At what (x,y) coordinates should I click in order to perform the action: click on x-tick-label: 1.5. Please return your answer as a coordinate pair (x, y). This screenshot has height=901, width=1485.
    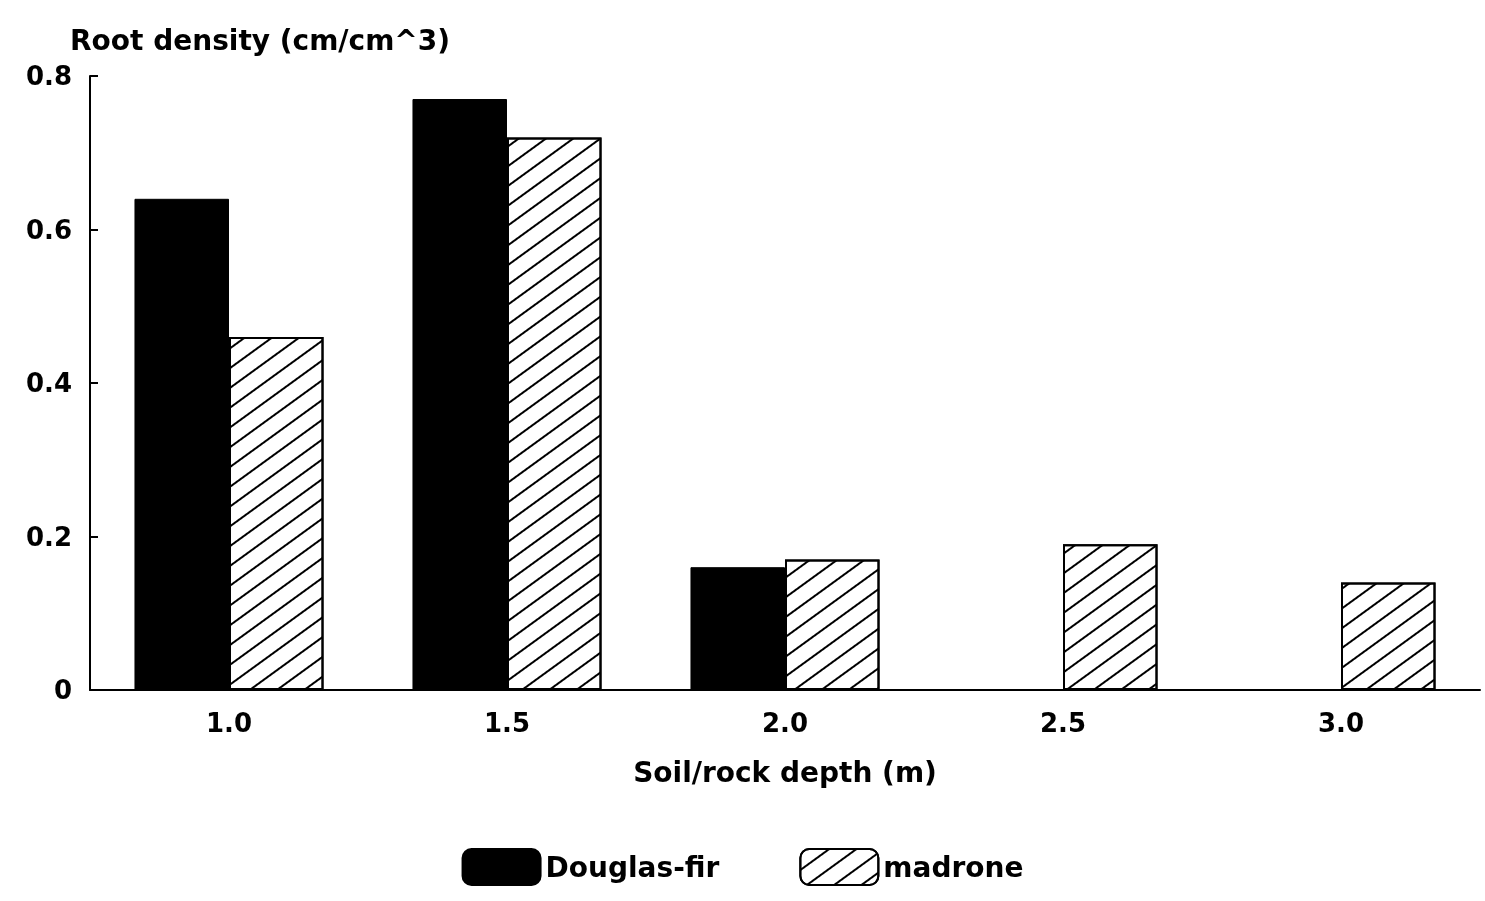
    Looking at the image, I should click on (507, 723).